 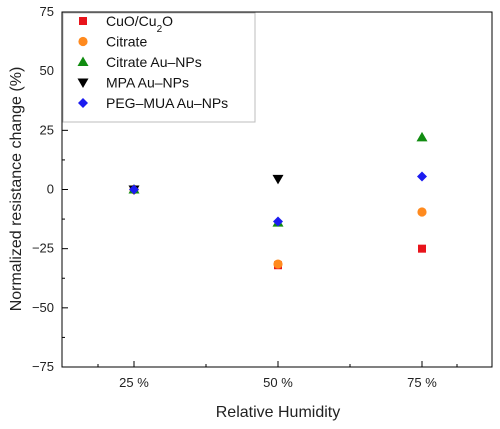 What do you see at coordinates (278, 412) in the screenshot?
I see `x-axis-title: Relative Humidity` at bounding box center [278, 412].